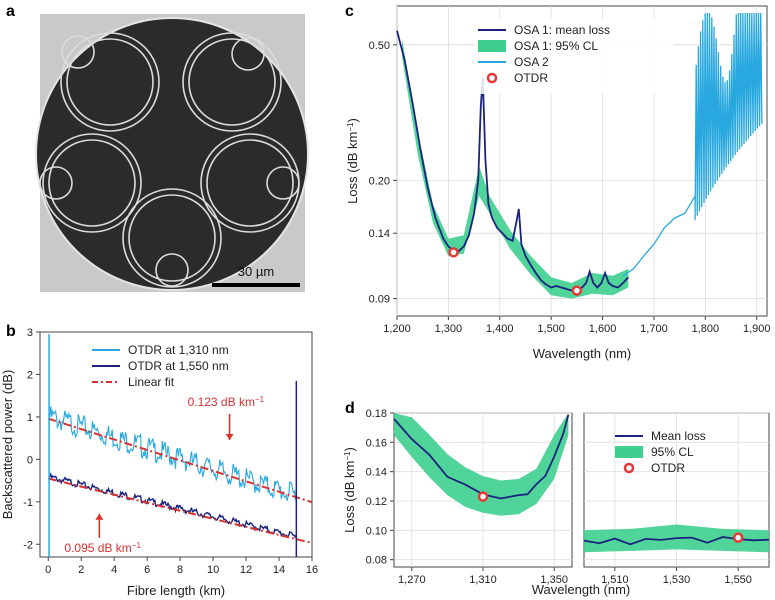 This screenshot has height=600, width=775. What do you see at coordinates (28, 545) in the screenshot?
I see `y-tick-label: -2` at bounding box center [28, 545].